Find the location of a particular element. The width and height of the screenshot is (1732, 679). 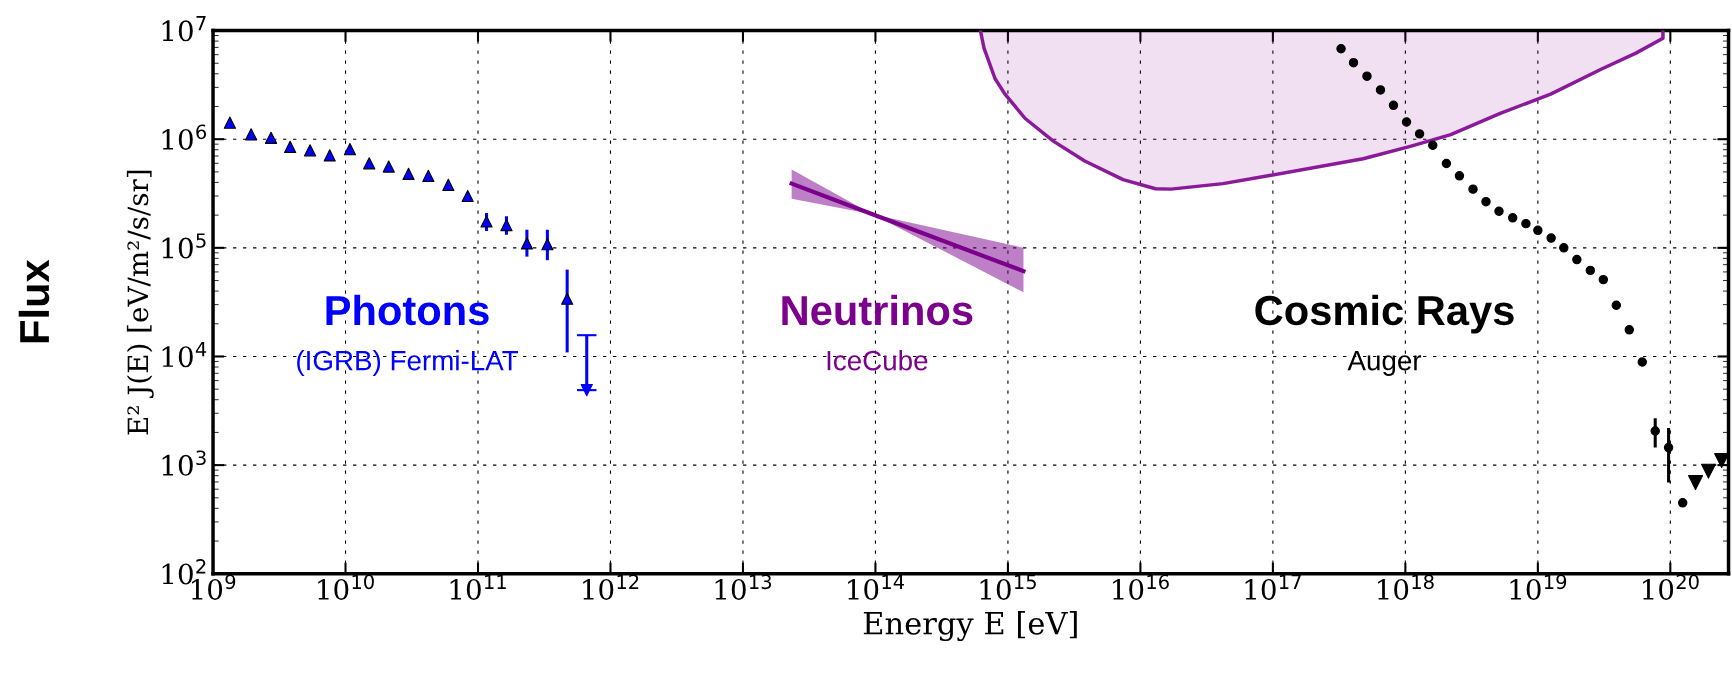

x-tick-label: 10$^{10}$ is located at coordinates (346, 587).